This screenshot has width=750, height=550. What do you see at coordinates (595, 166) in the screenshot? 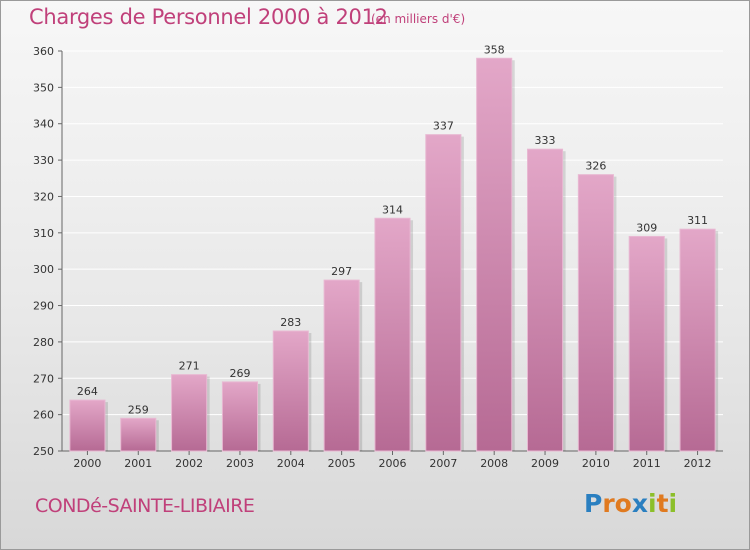
I see `bar-value-label: 326` at bounding box center [595, 166].